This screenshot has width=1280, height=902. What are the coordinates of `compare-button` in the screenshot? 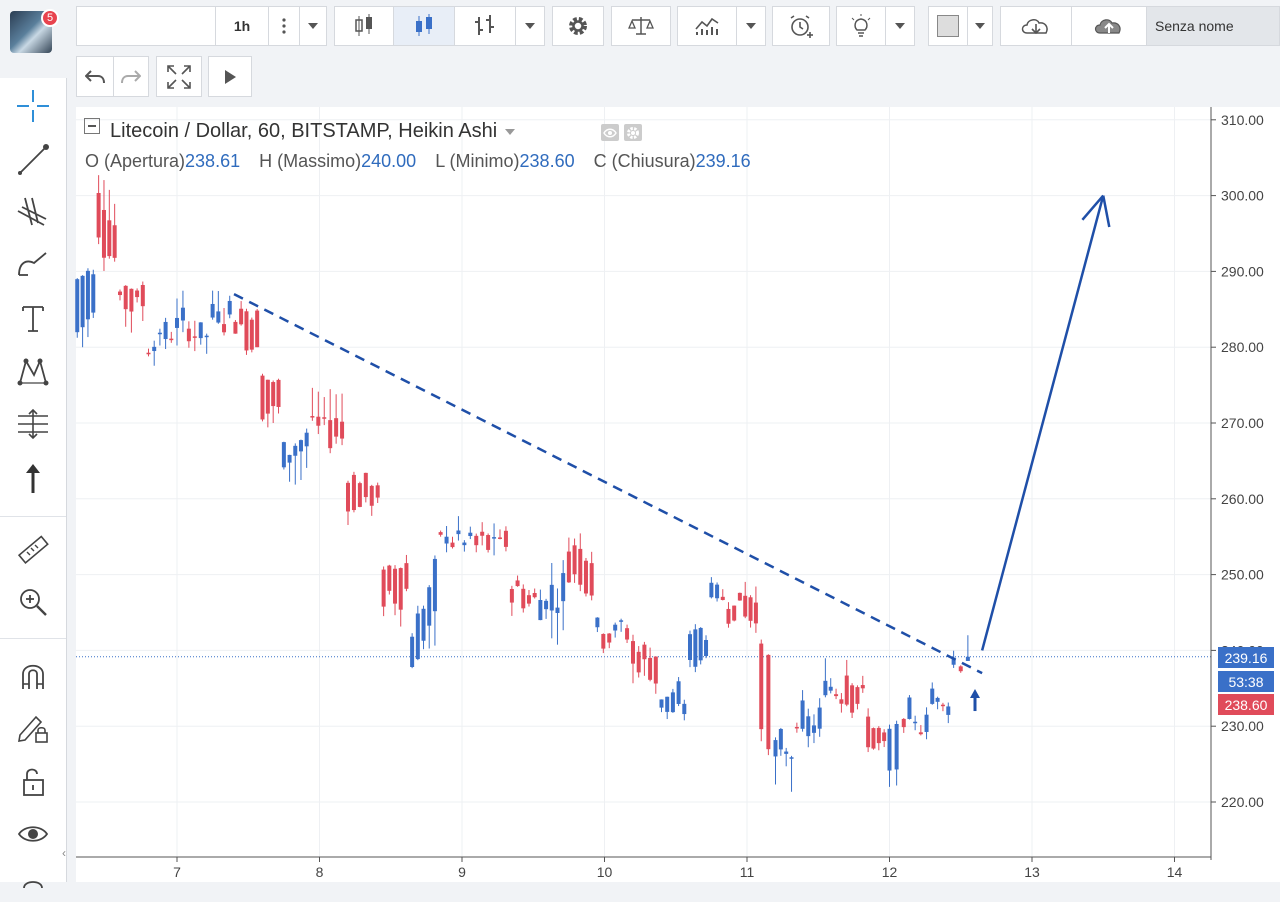 It's located at (641, 26).